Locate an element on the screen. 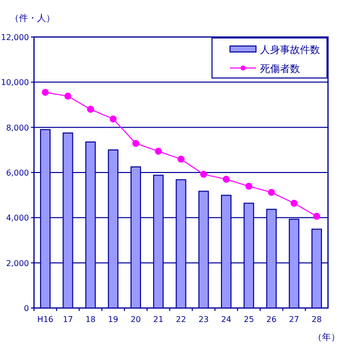  y-tick-label: 2,000 is located at coordinates (17, 263).